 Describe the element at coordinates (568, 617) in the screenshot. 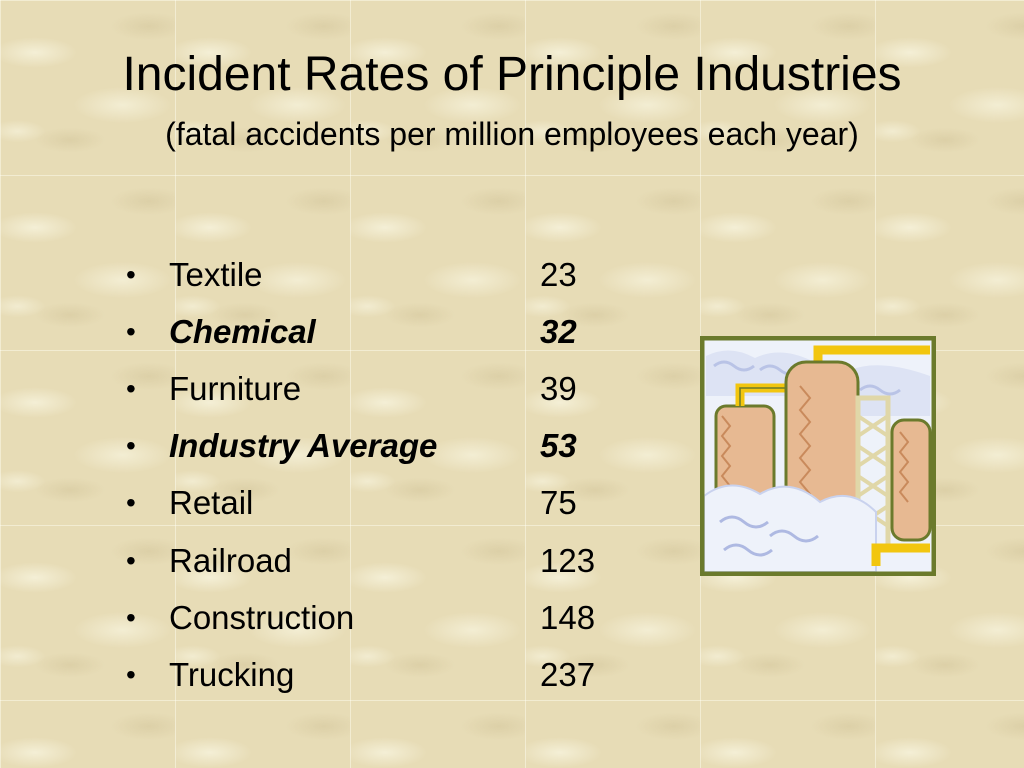

I see `incident-rate-value: 148` at that location.